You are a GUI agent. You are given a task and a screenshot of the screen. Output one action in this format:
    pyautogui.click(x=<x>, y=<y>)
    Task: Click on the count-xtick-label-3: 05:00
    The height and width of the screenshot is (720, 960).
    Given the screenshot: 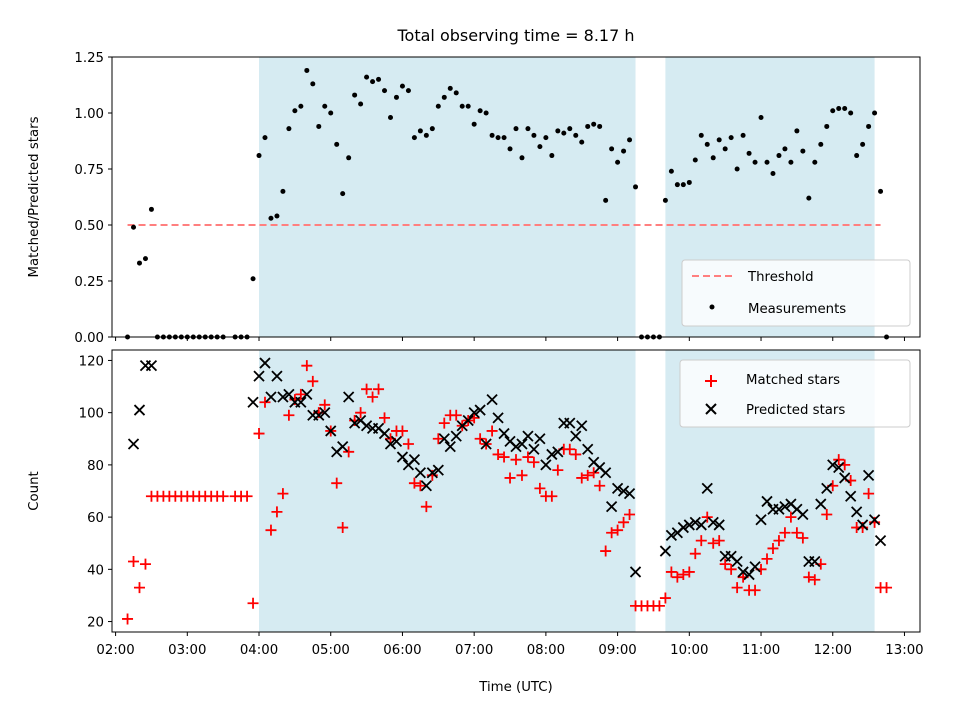 What is the action you would take?
    pyautogui.click(x=331, y=650)
    